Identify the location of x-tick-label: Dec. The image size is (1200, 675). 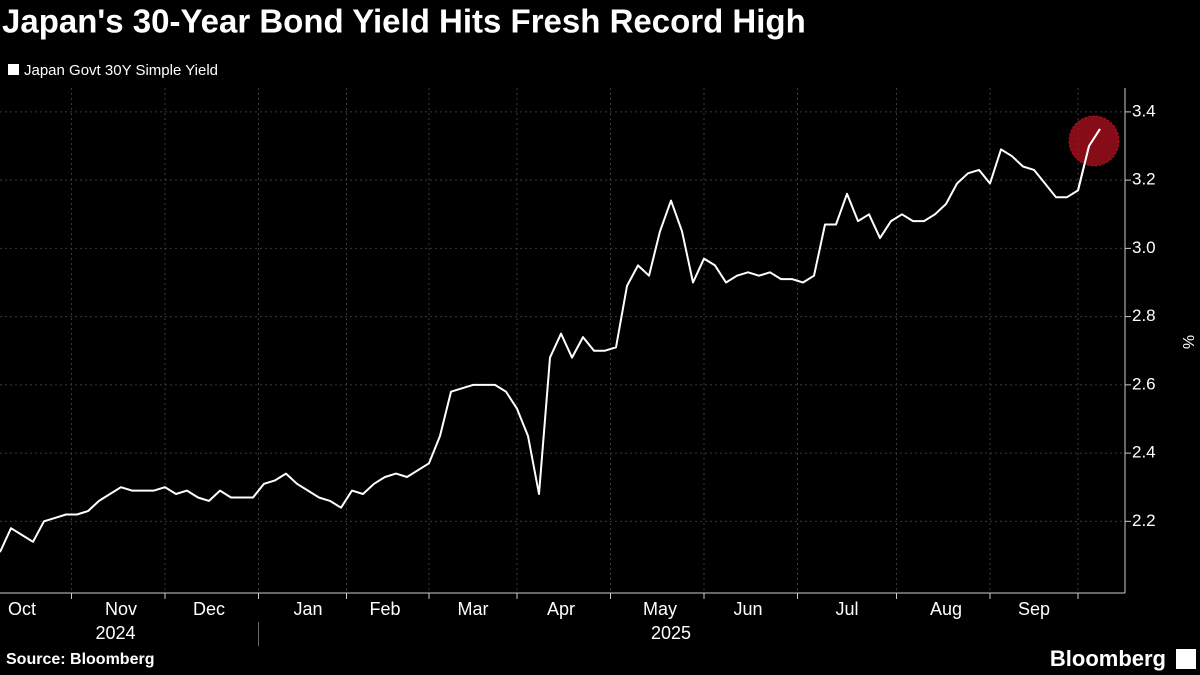
(209, 609).